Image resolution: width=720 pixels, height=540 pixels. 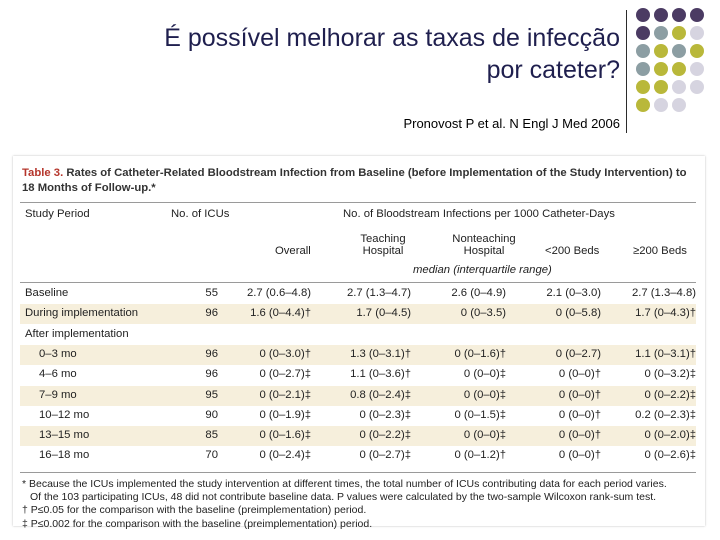 I want to click on cell-period: 0–3 mo, so click(x=58, y=353).